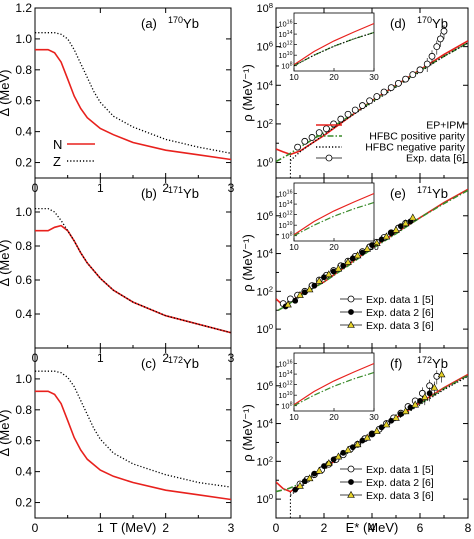 This screenshot has height=539, width=474. Describe the element at coordinates (133, 527) in the screenshot. I see `x-axis-label-left: T (MeV)` at that location.